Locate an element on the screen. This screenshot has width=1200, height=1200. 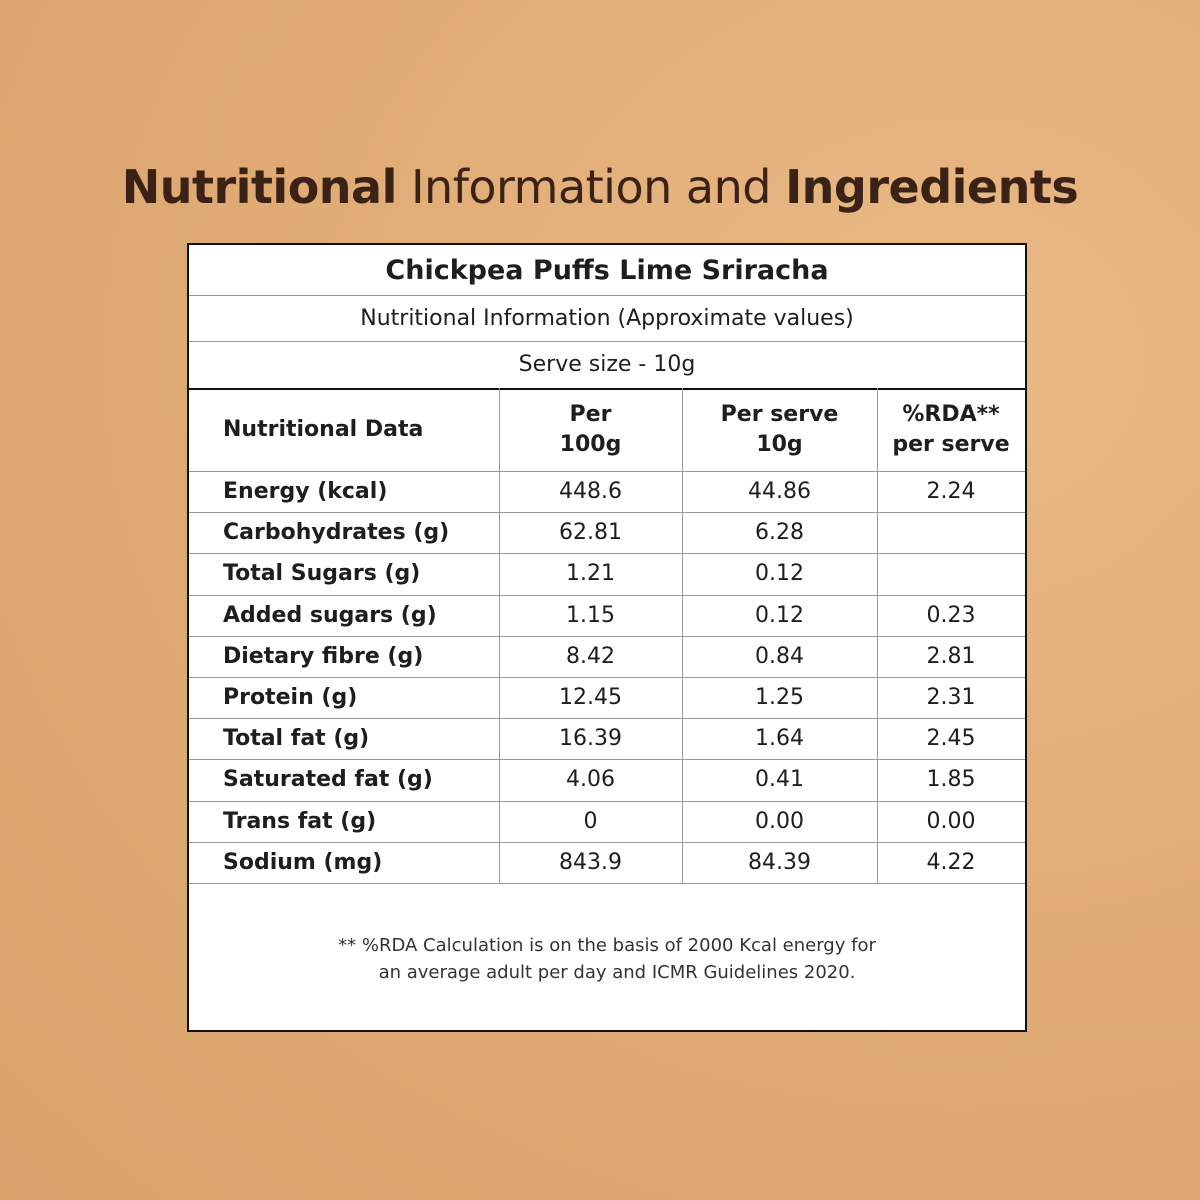
header-line: Per serve is located at coordinates (779, 414).